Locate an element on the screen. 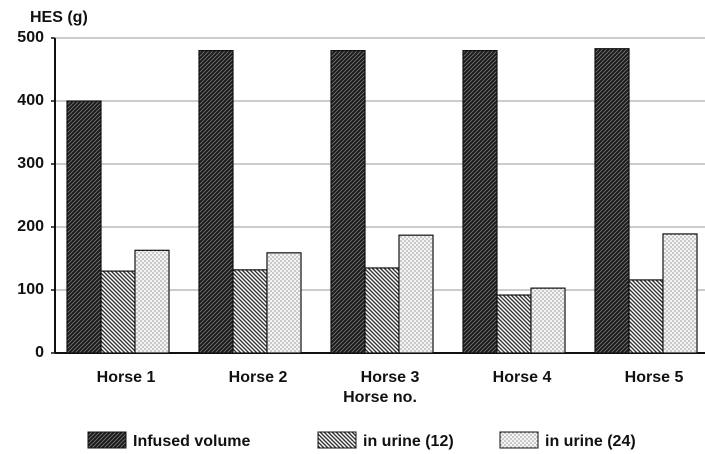 The image size is (705, 454). legend-label: Infused volume is located at coordinates (191, 441).